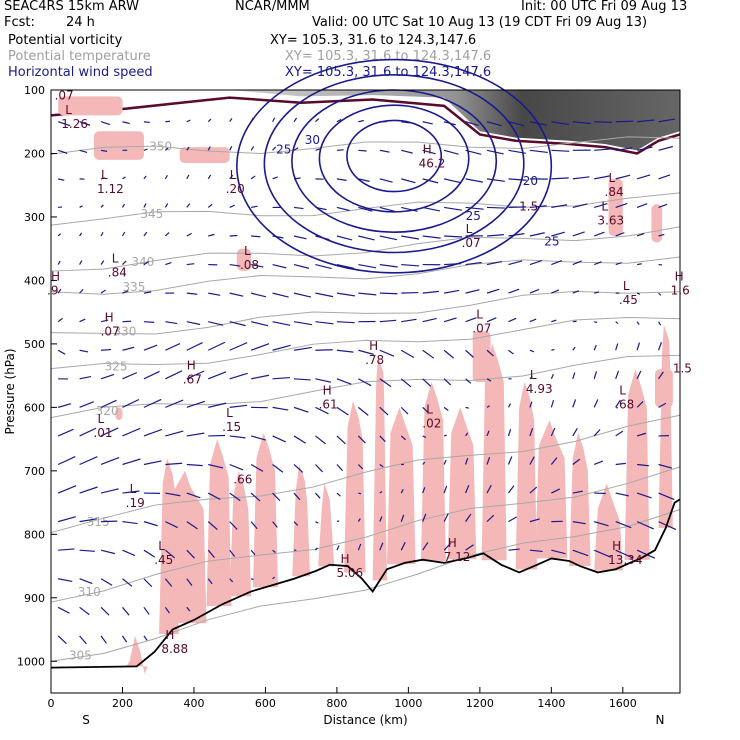 The height and width of the screenshot is (740, 740). What do you see at coordinates (365, 386) in the screenshot?
I see `isentrope-line` at bounding box center [365, 386].